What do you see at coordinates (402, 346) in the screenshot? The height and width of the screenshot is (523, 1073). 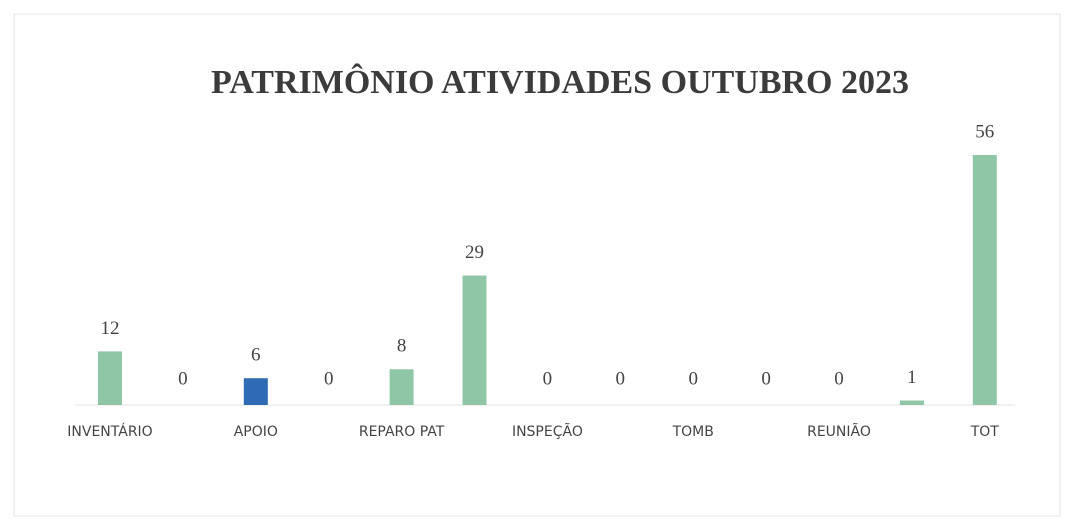 I see `data-label: 8` at bounding box center [402, 346].